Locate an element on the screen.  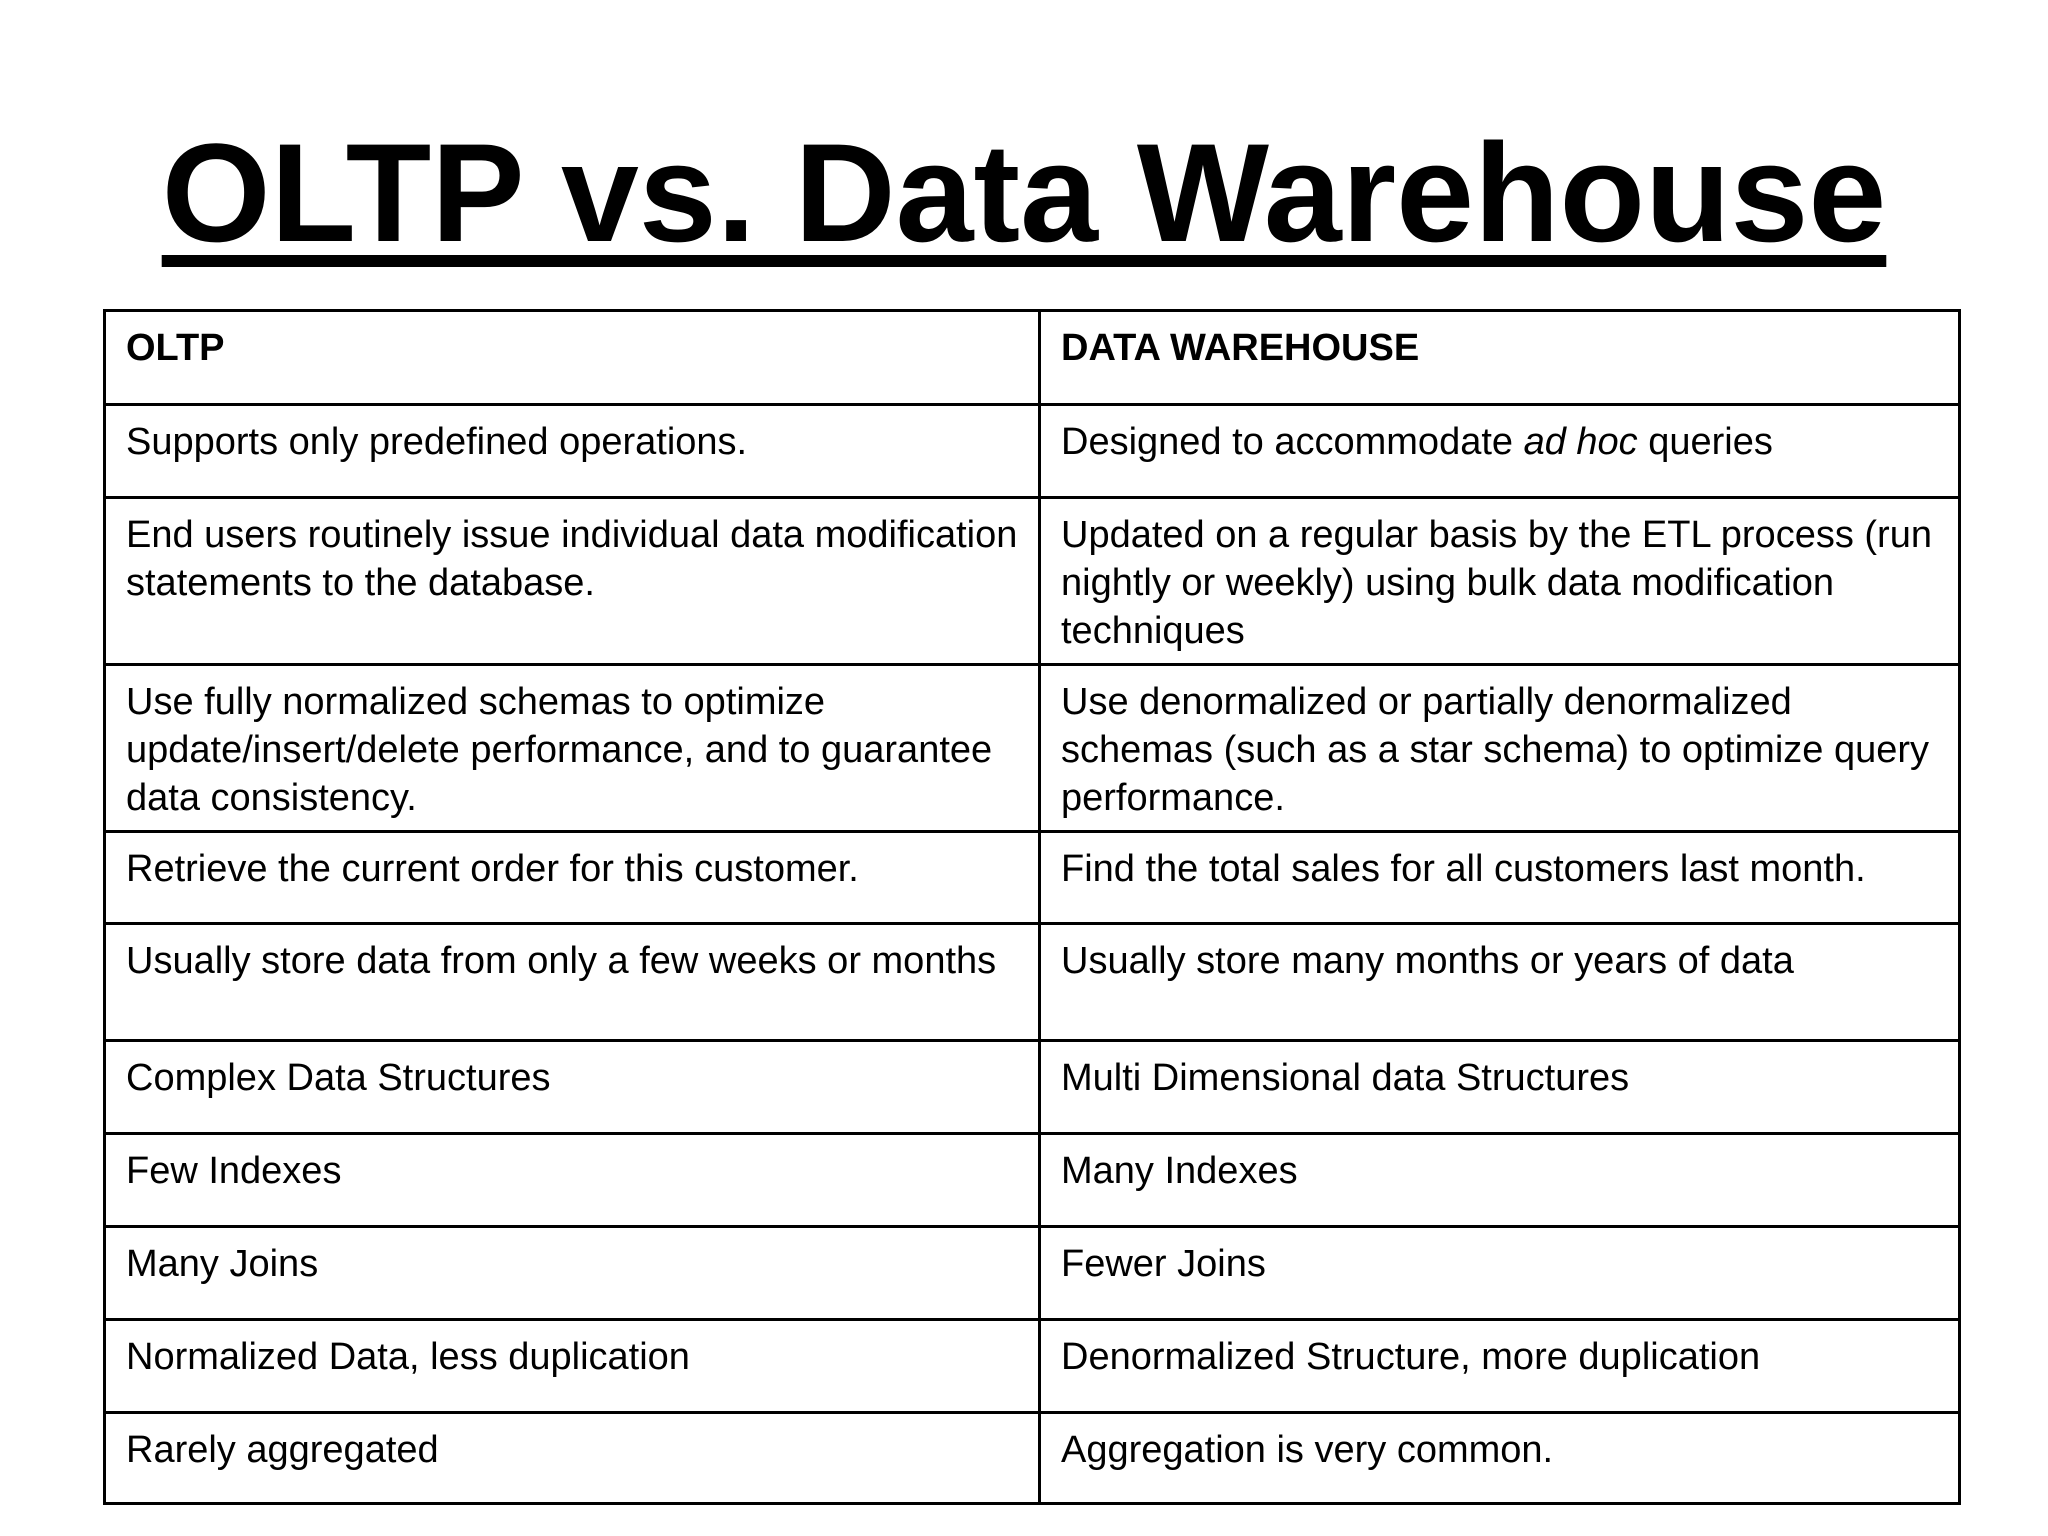
cell-oltp: Rarely aggregated is located at coordinates (572, 1458).